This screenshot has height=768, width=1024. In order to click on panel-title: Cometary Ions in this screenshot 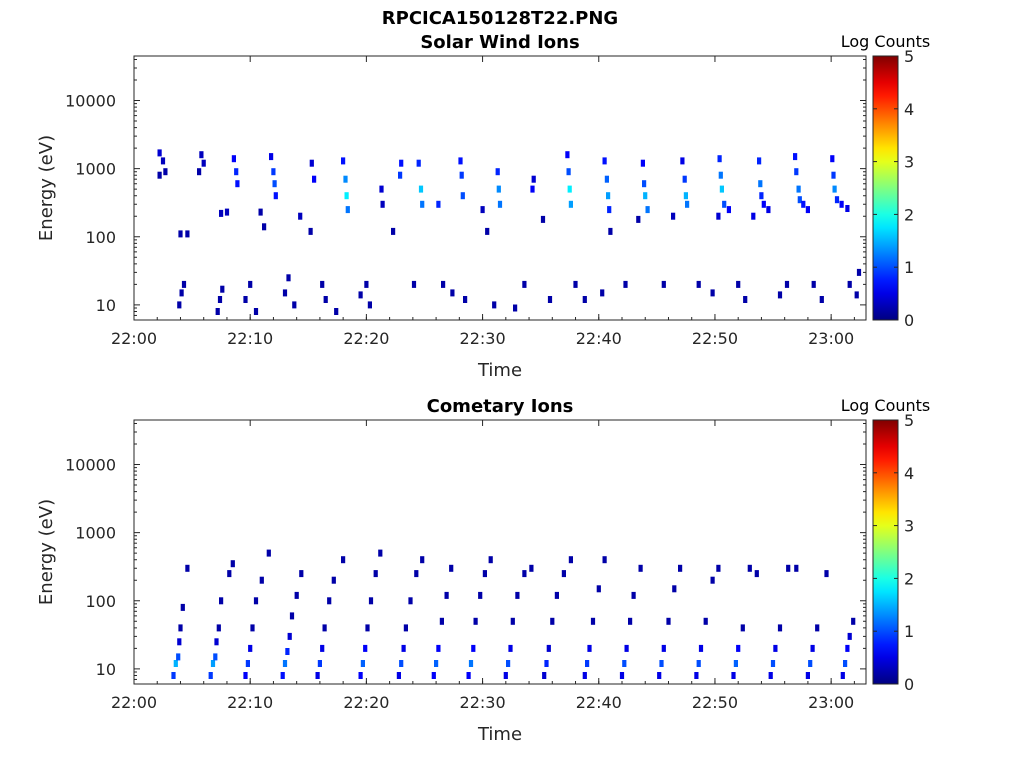, I will do `click(500, 406)`.